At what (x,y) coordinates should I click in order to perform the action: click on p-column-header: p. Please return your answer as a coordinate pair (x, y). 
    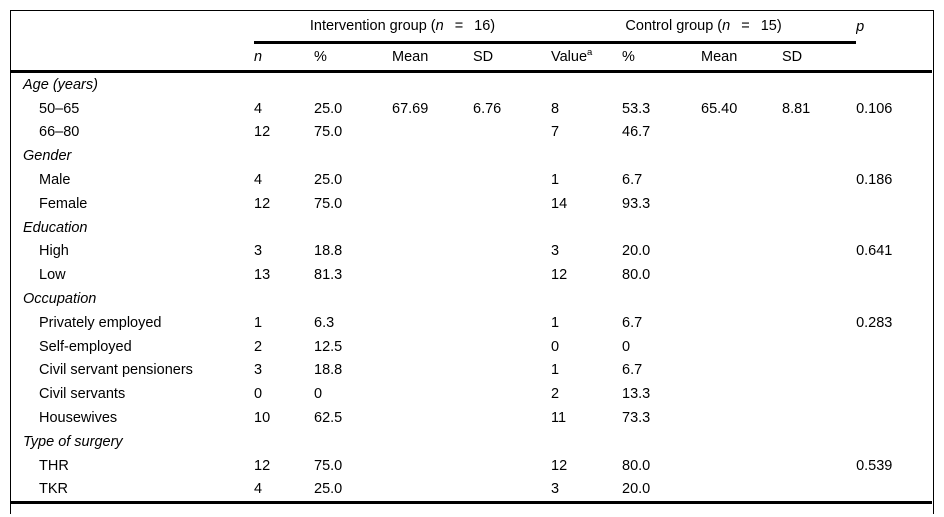
    Looking at the image, I should click on (860, 26).